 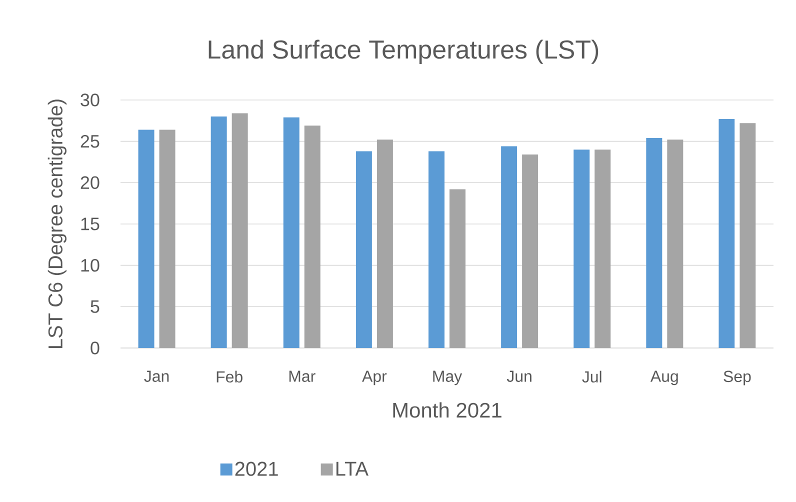 What do you see at coordinates (256, 469) in the screenshot?
I see `legend-label: 2021` at bounding box center [256, 469].